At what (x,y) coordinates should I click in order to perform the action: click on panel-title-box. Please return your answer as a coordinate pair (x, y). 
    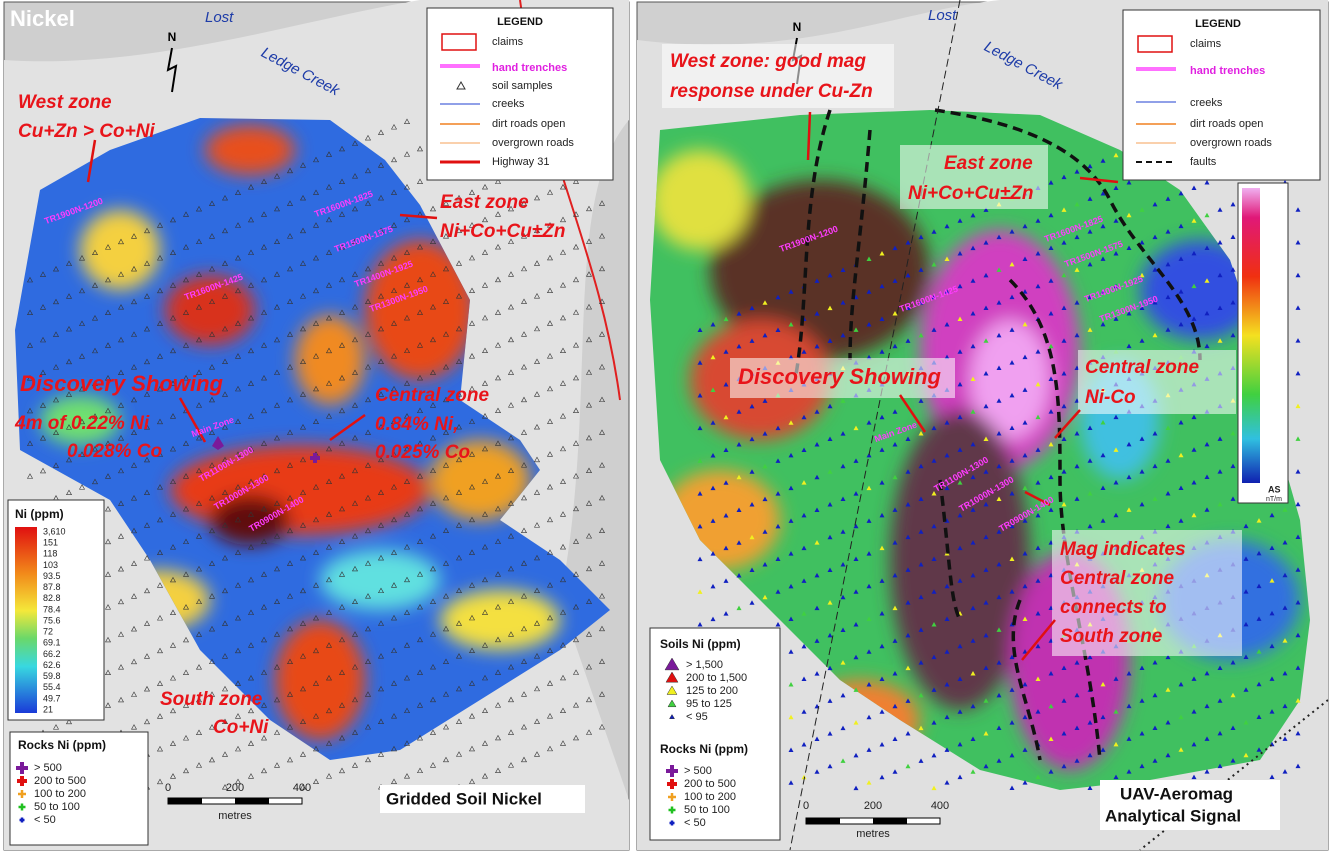
    Looking at the image, I should click on (1190, 805).